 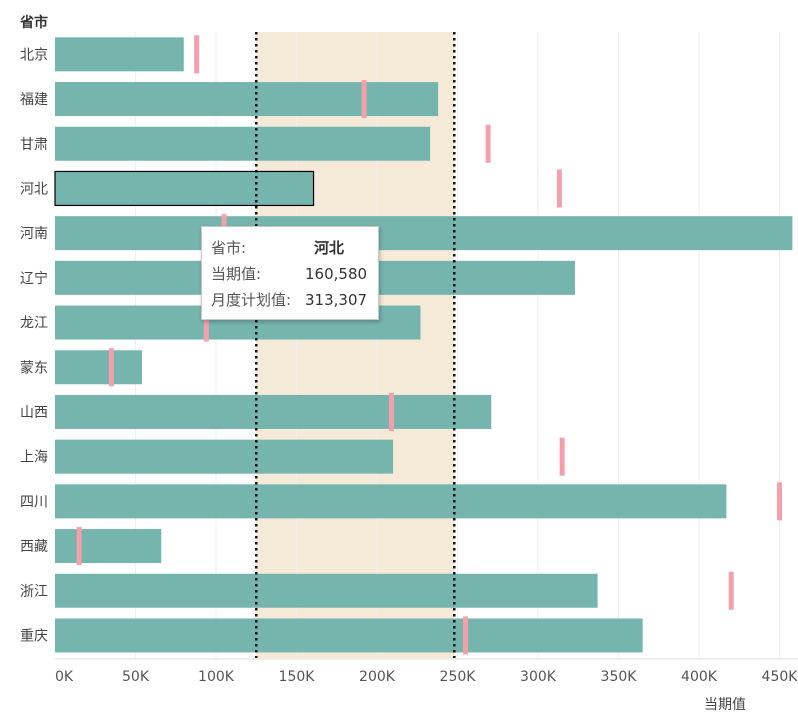 What do you see at coordinates (34, 189) in the screenshot?
I see `category-label: 河北` at bounding box center [34, 189].